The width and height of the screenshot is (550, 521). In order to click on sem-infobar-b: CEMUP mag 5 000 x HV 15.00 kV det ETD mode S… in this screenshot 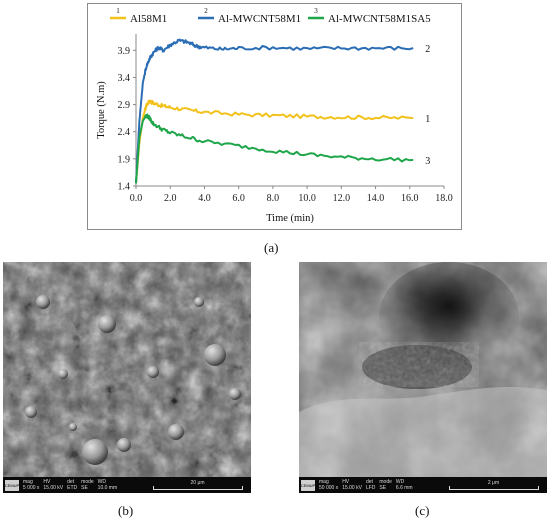, I will do `click(127, 485)`.